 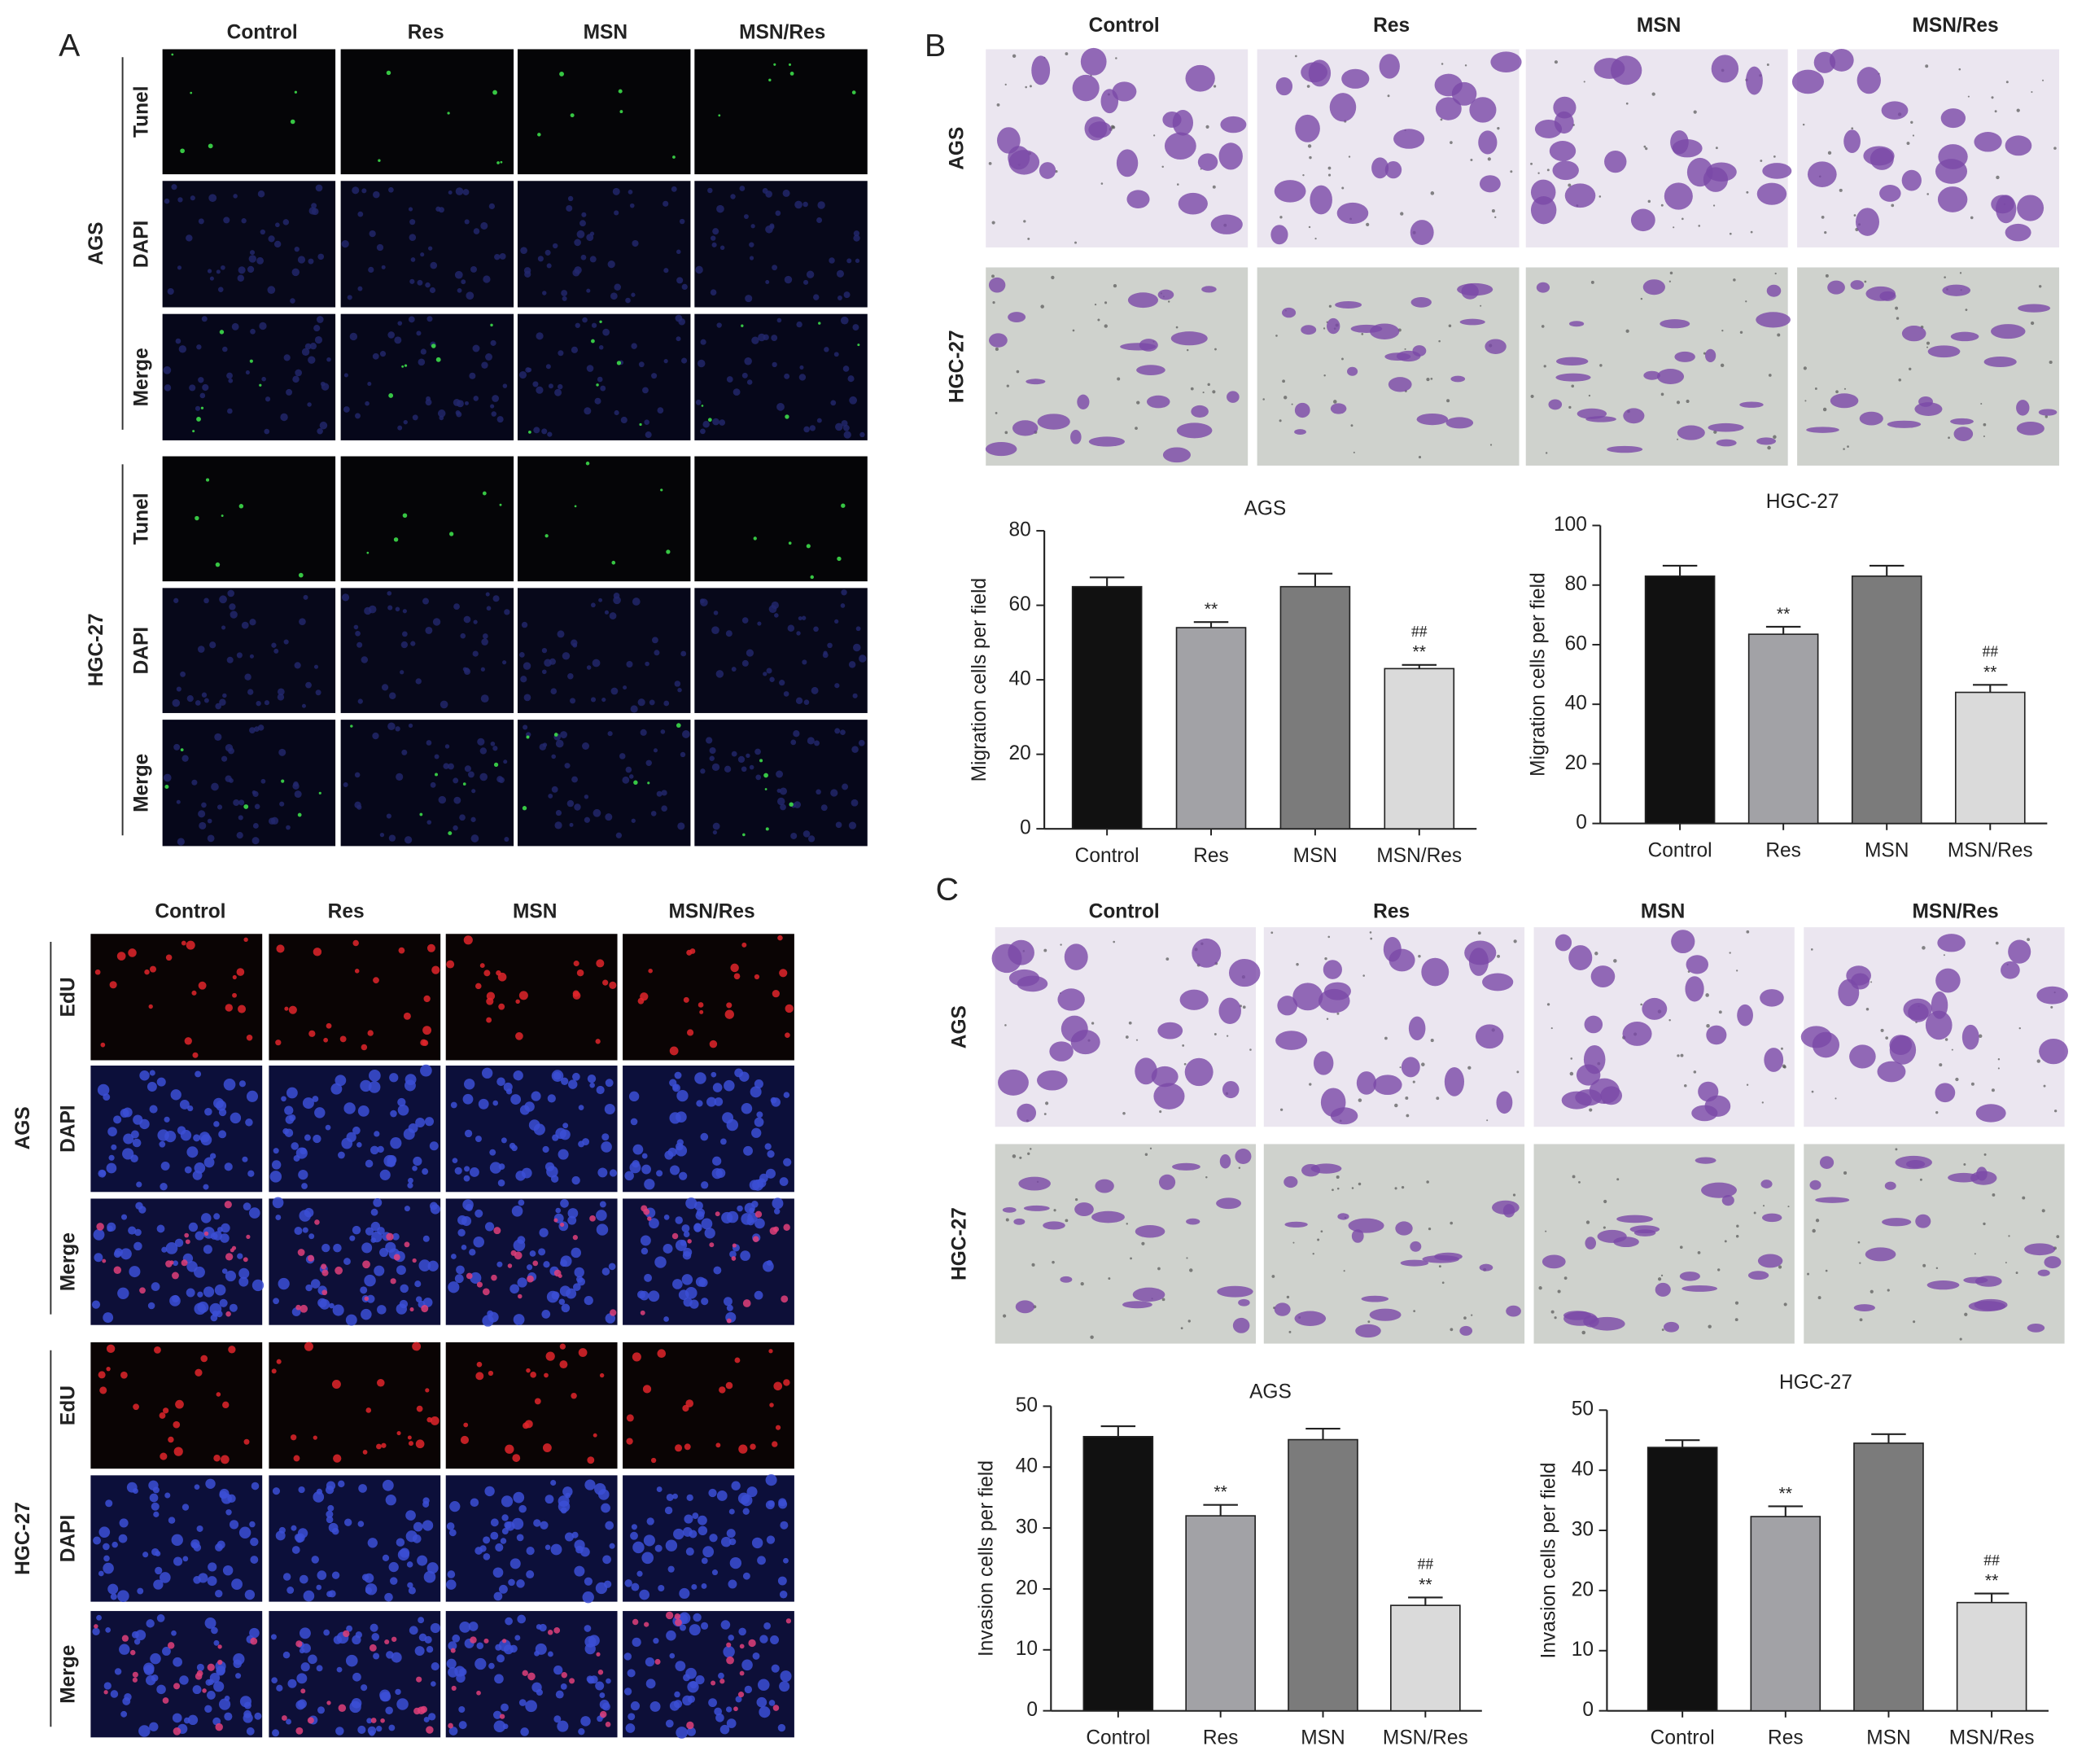 I want to click on error-bar, so click(x=1425, y=1601).